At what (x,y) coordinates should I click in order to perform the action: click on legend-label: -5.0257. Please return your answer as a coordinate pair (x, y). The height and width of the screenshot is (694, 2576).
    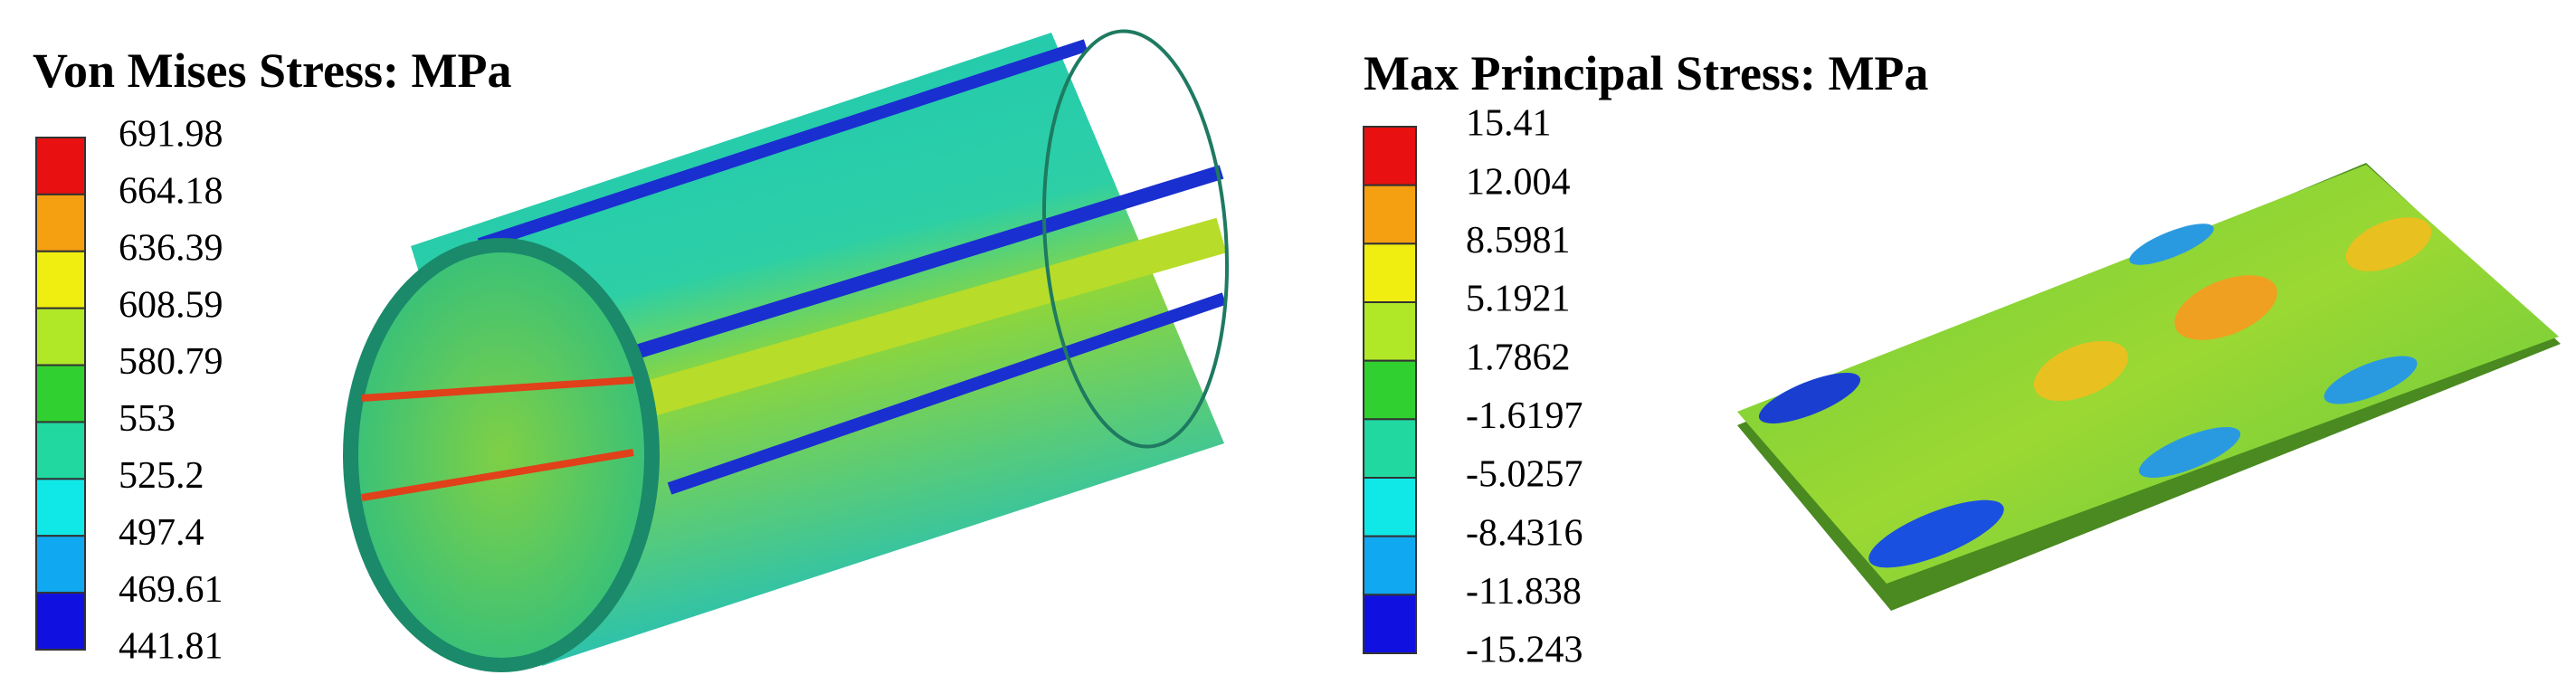
    Looking at the image, I should click on (1525, 475).